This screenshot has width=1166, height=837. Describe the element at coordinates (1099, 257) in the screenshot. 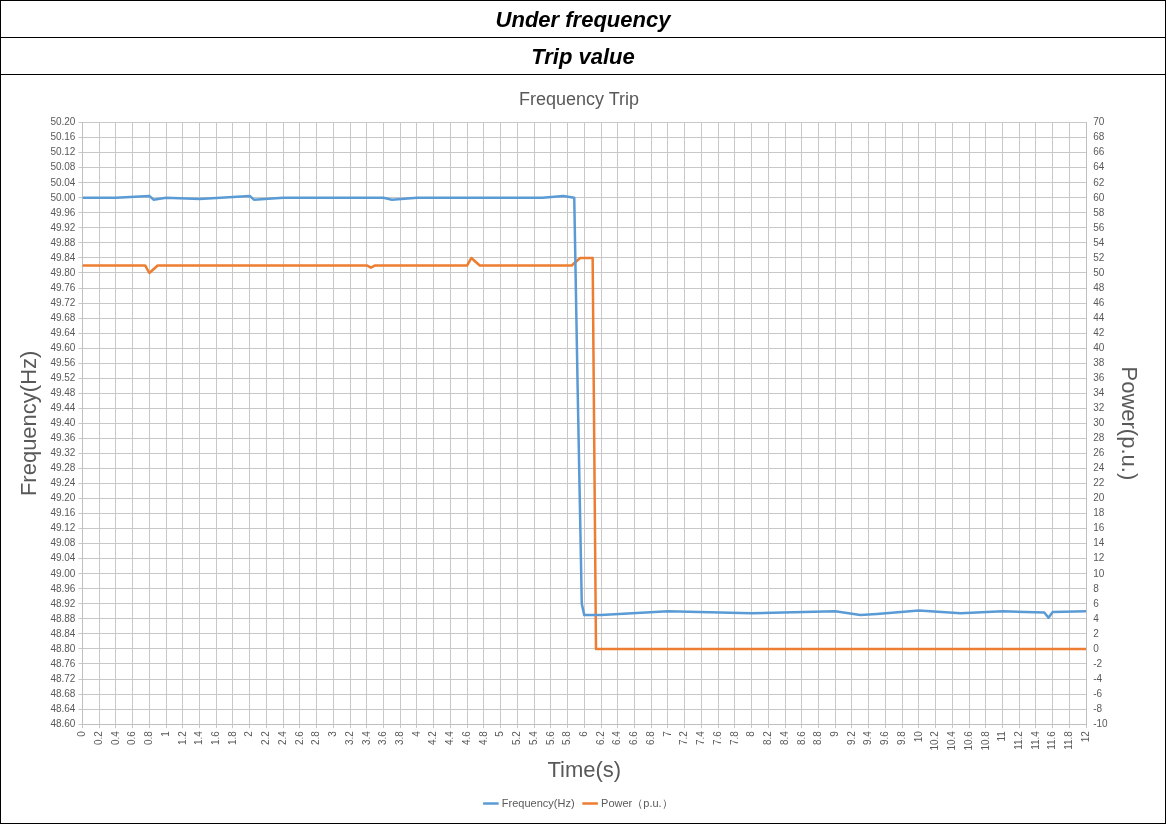

I see `y2-tick-label: 52` at that location.